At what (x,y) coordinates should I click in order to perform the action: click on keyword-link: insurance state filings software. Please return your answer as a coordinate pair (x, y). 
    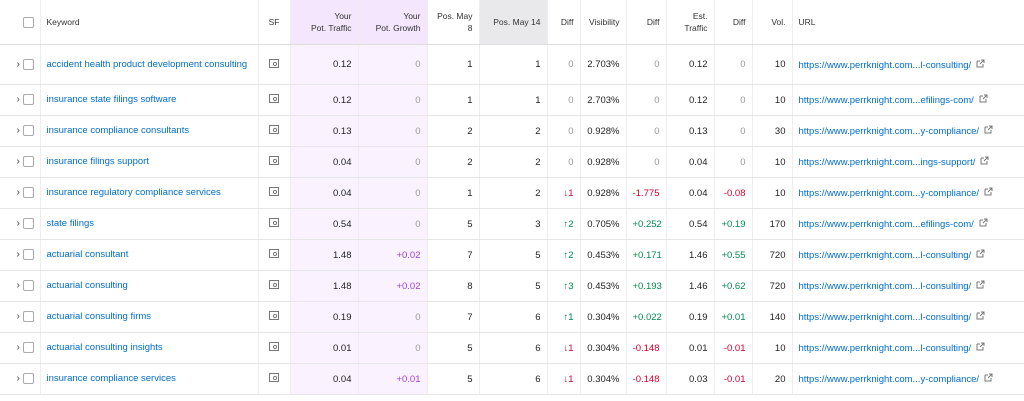
    Looking at the image, I should click on (111, 99).